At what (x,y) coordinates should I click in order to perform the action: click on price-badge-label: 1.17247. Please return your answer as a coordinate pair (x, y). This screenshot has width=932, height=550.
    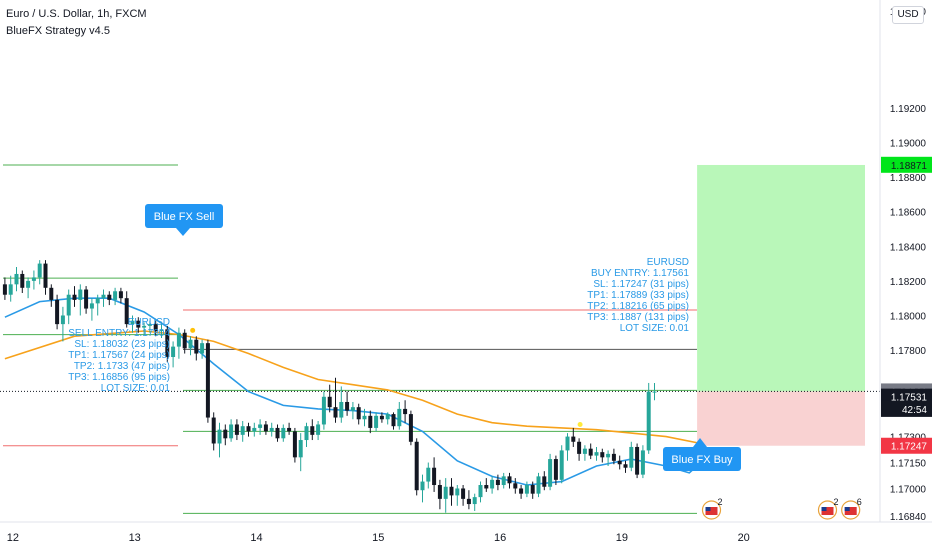
    Looking at the image, I should click on (909, 447).